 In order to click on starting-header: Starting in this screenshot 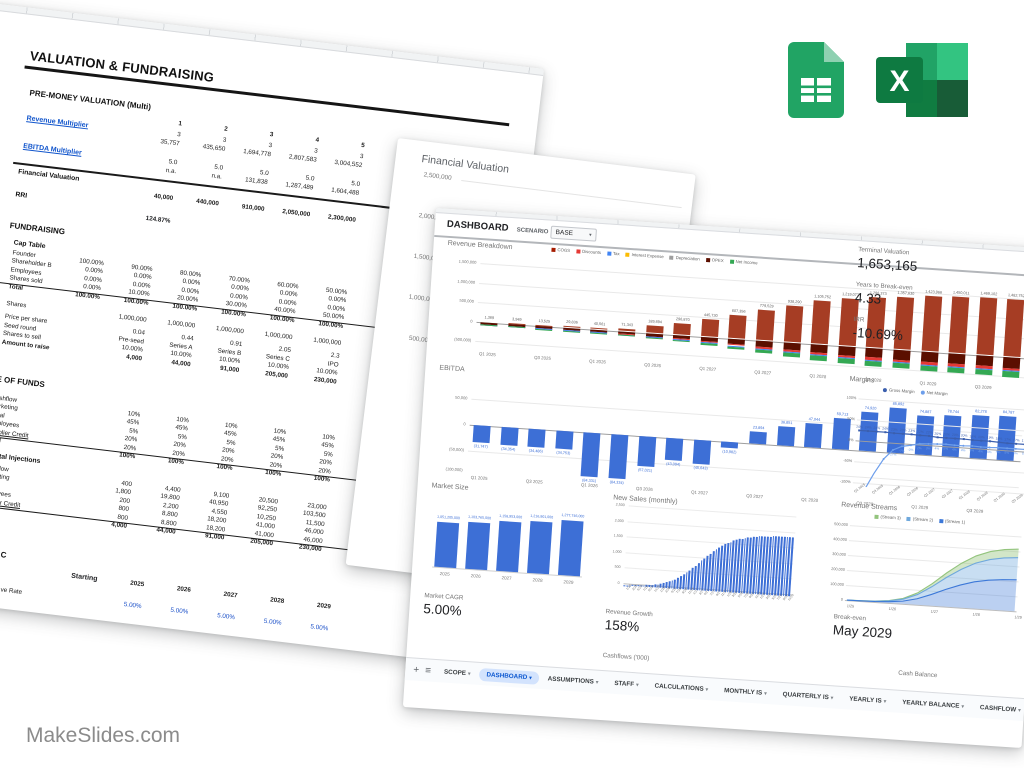, I will do `click(84, 577)`.